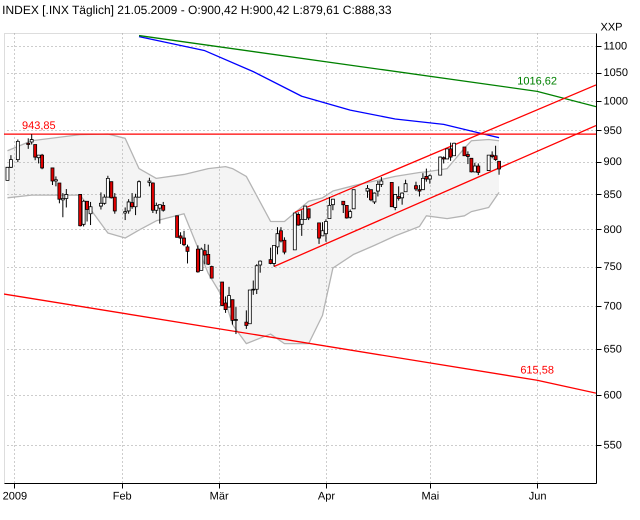 The image size is (640, 520). I want to click on y-tick-label: 550, so click(613, 446).